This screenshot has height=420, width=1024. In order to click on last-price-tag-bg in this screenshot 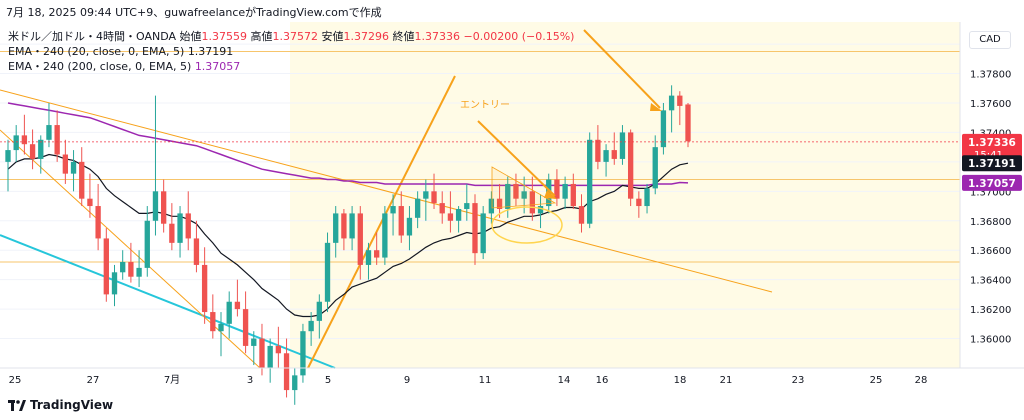, I will do `click(992, 147)`.